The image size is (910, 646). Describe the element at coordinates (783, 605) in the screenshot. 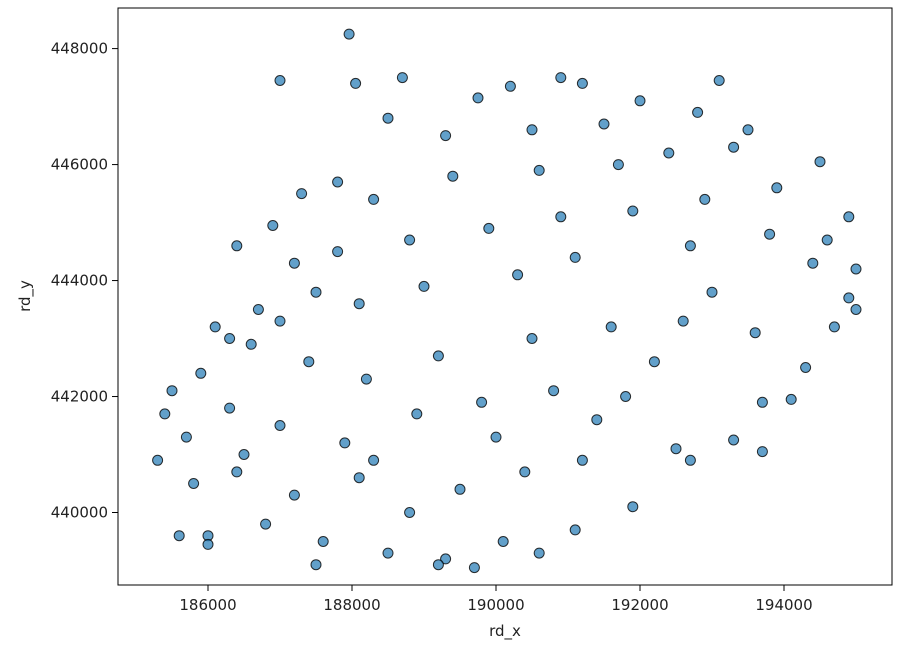

I see `x-tick-label: 194000` at that location.